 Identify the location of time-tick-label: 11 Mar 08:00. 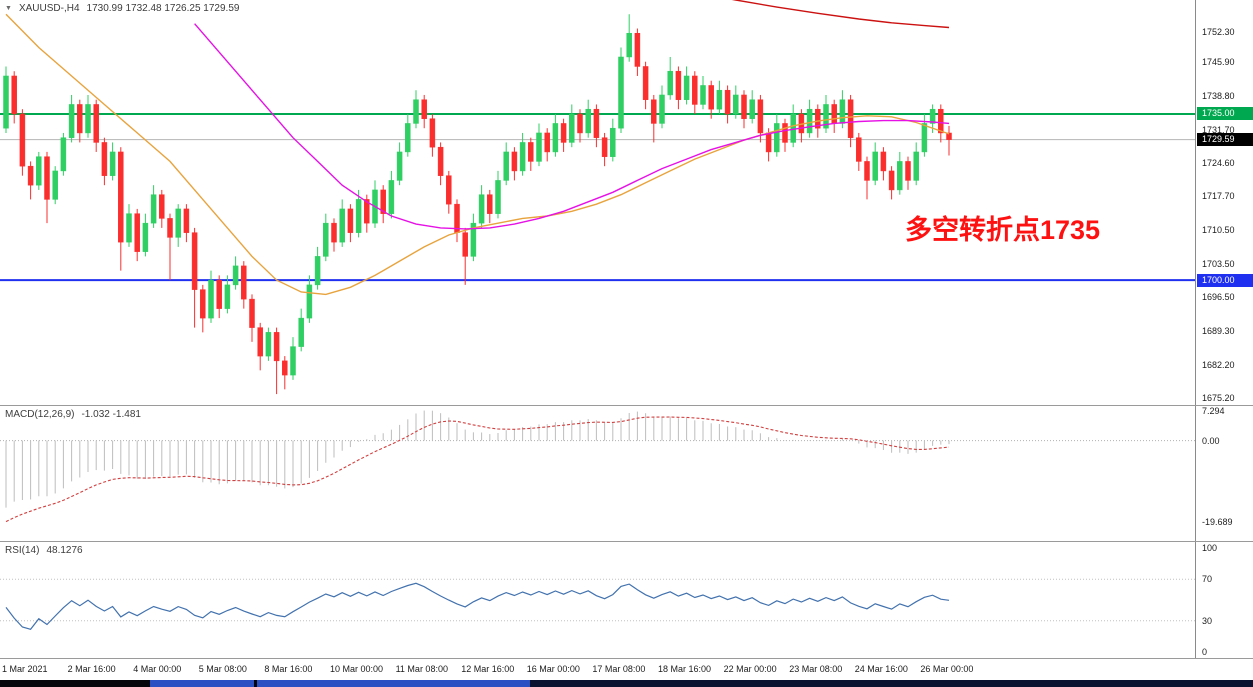
(421, 669).